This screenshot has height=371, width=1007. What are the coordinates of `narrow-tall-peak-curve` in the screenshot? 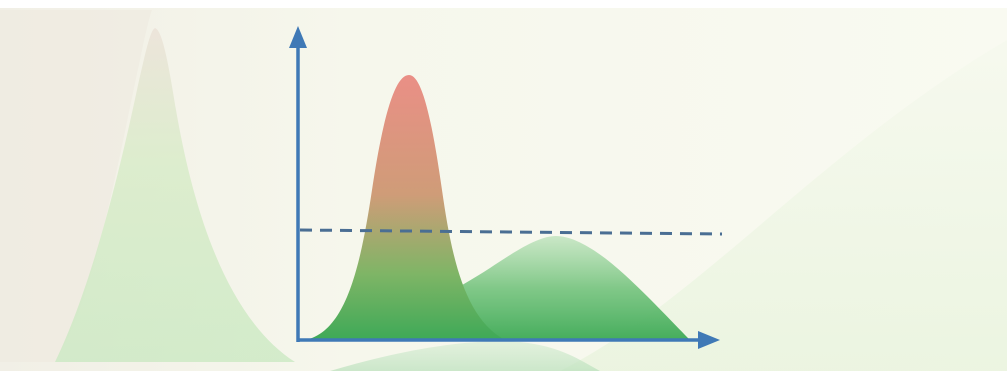 It's located at (405, 207).